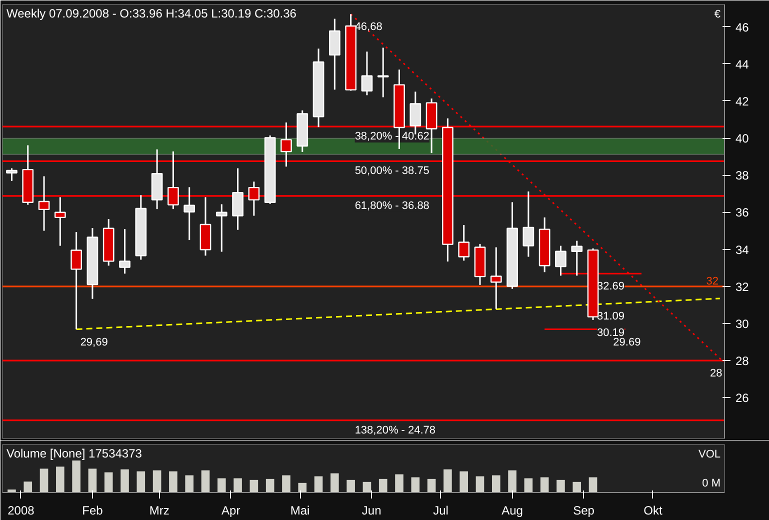  Describe the element at coordinates (392, 171) in the screenshot. I see `annotation: 50,00% - 38.75` at that location.